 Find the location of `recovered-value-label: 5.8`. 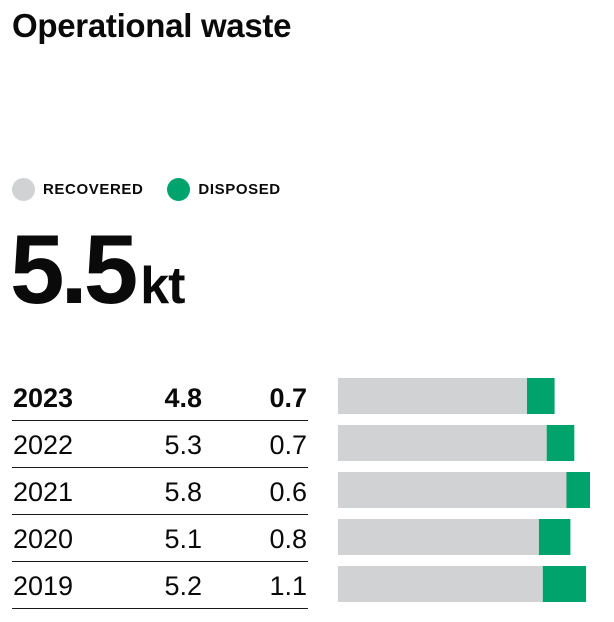

recovered-value-label: 5.8 is located at coordinates (183, 492).